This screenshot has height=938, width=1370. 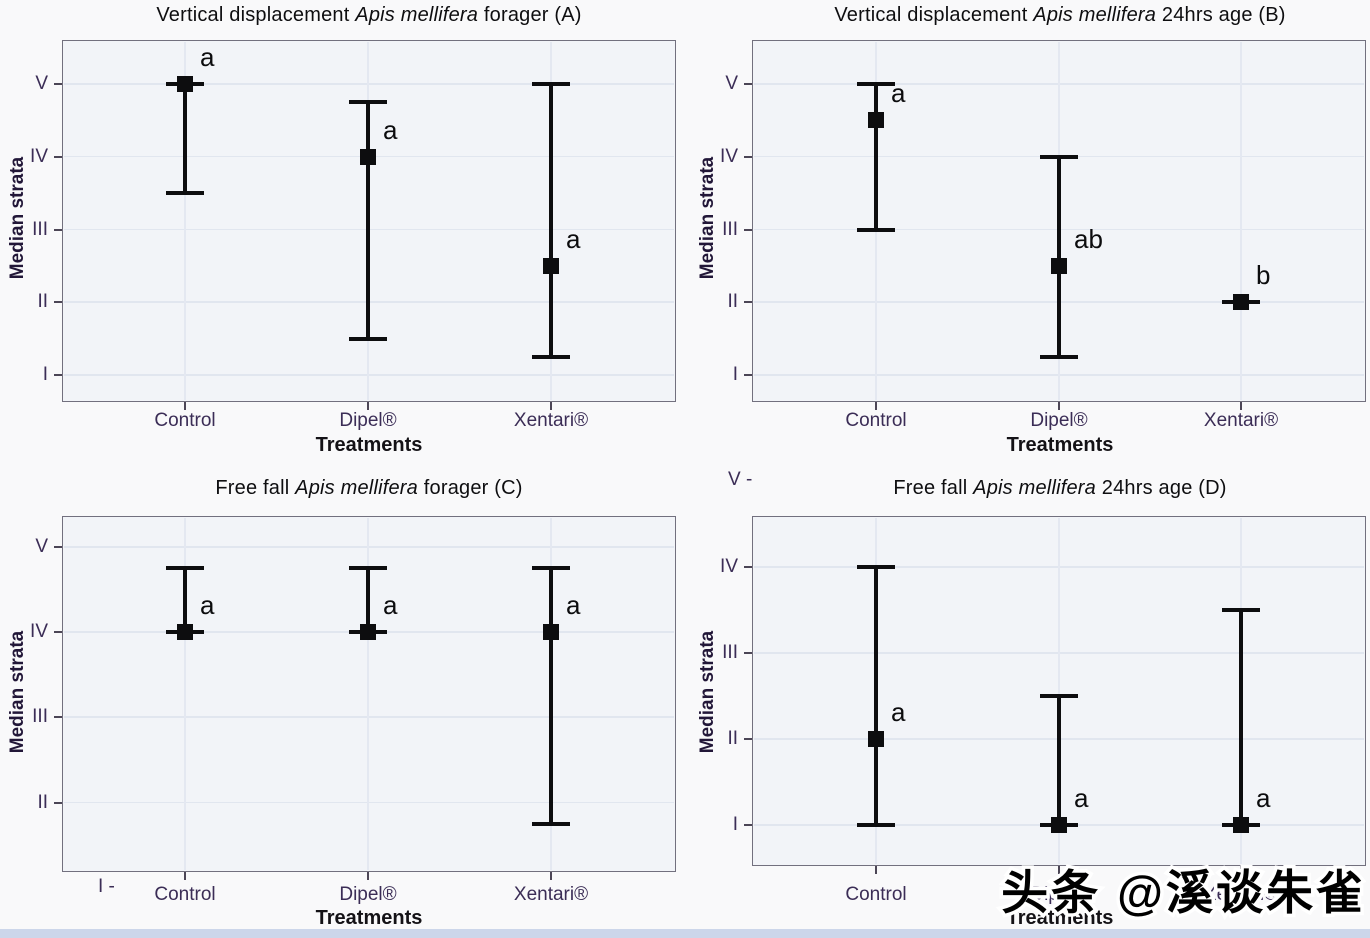 What do you see at coordinates (17, 692) in the screenshot?
I see `panel-c-y-axis-title: Median strata` at bounding box center [17, 692].